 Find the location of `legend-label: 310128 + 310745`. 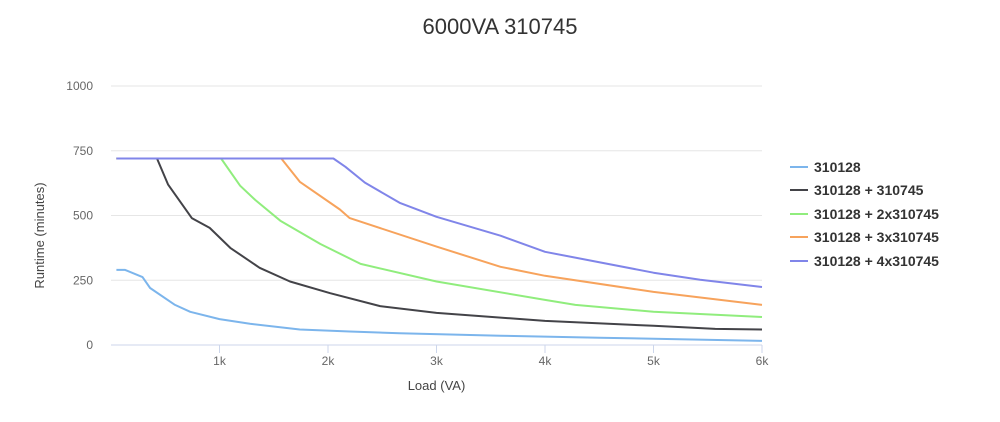

legend-label: 310128 + 310745 is located at coordinates (869, 190).